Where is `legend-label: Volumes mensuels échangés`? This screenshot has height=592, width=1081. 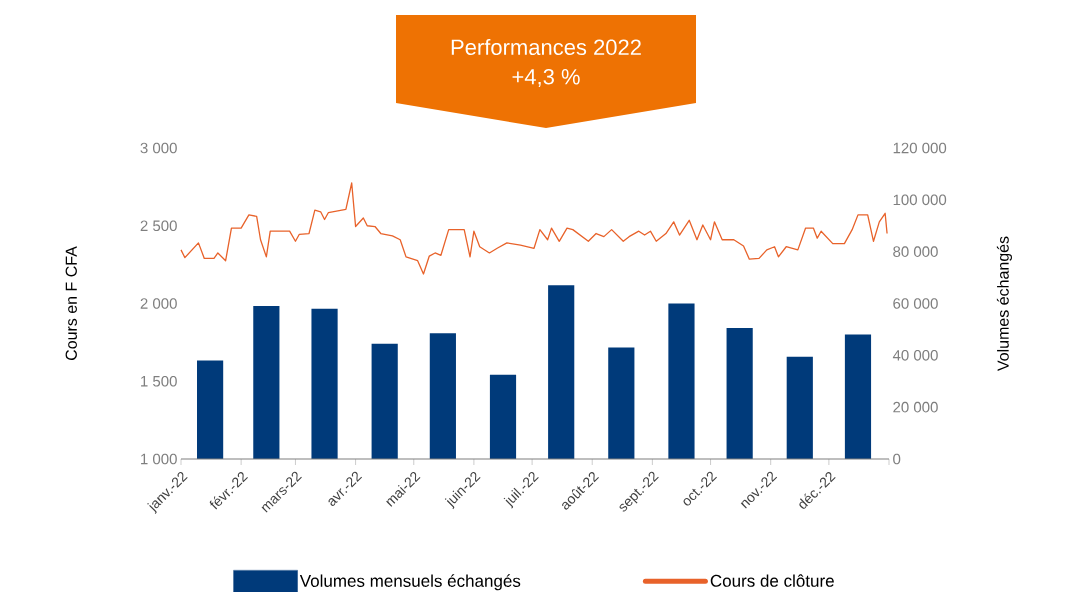 legend-label: Volumes mensuels échangés is located at coordinates (410, 582).